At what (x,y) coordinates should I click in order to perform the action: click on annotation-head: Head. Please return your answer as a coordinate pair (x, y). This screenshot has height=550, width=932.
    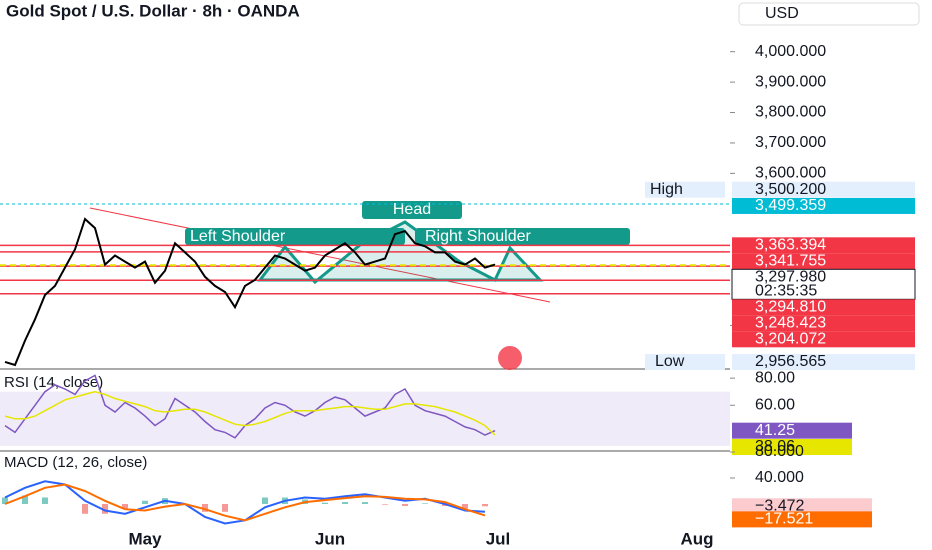
    Looking at the image, I should click on (412, 209).